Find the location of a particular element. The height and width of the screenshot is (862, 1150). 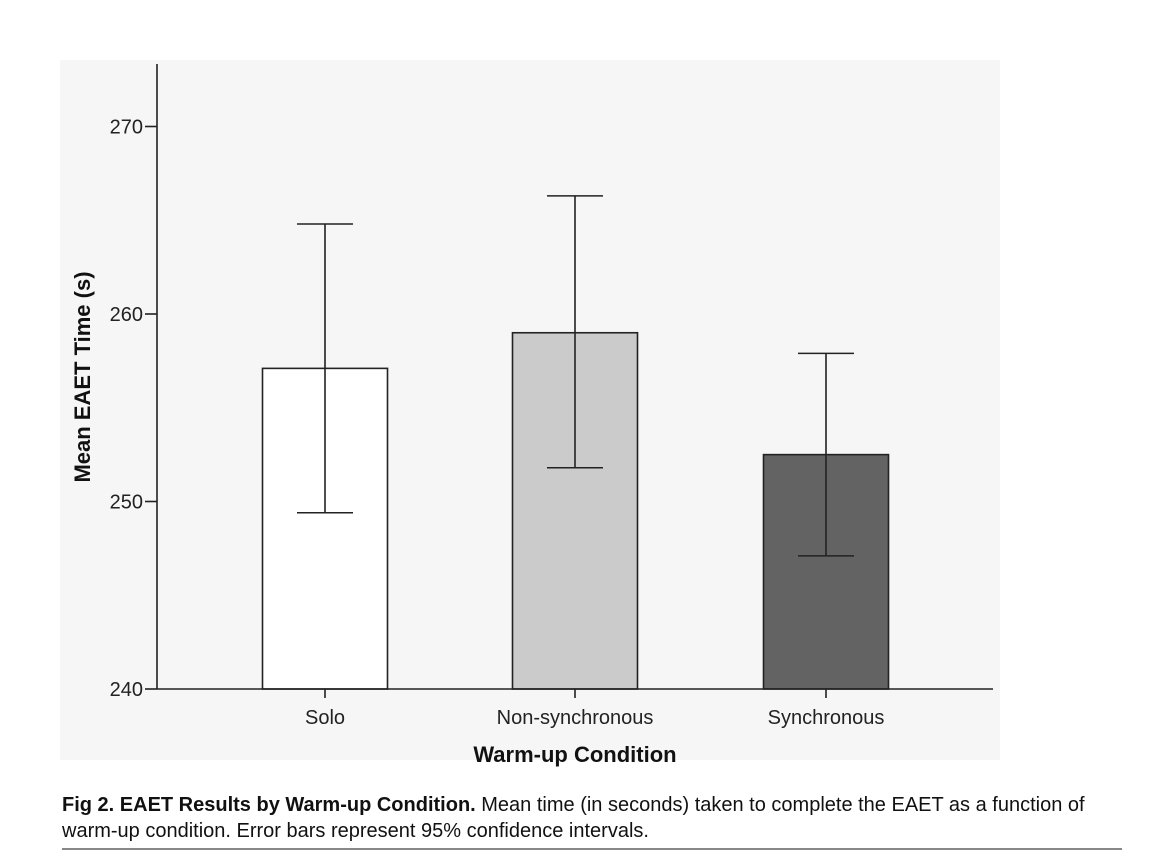

y-tick-label: 240 is located at coordinates (126, 690).